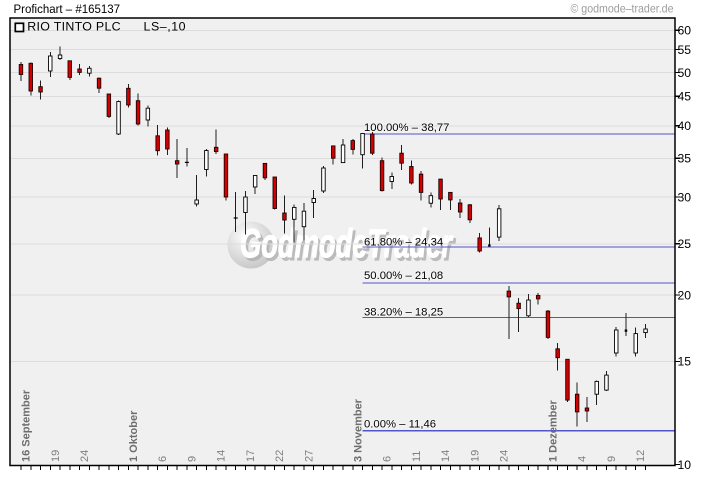 Image resolution: width=720 pixels, height=481 pixels. I want to click on svg-text: 3 November, so click(358, 430).